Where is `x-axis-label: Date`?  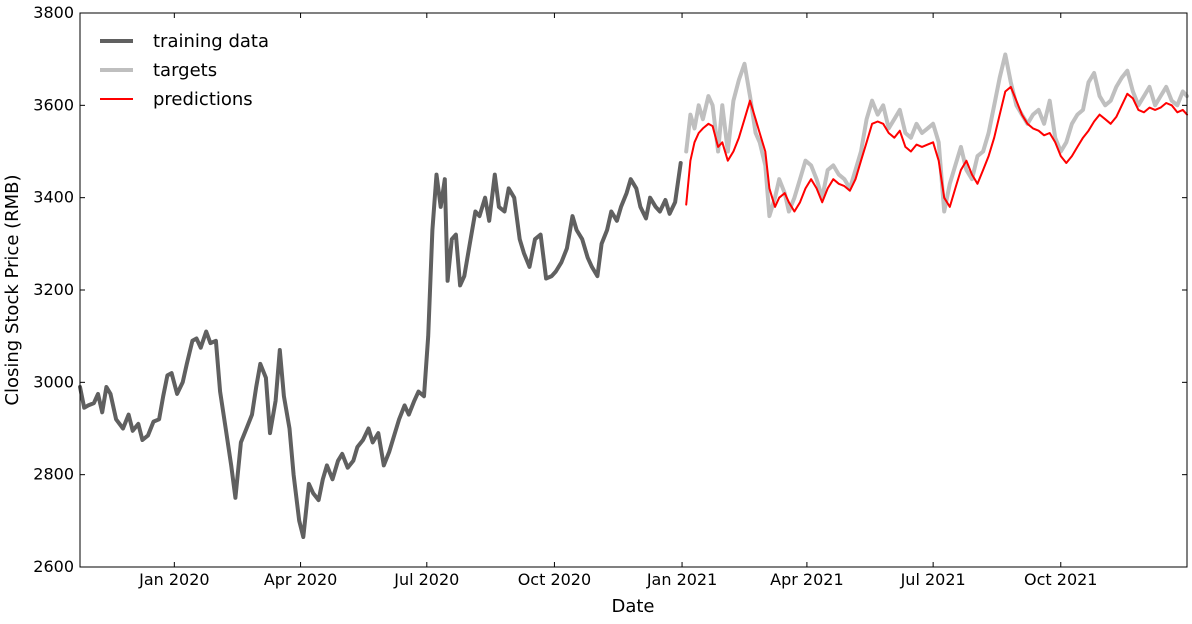
x-axis-label: Date is located at coordinates (632, 606).